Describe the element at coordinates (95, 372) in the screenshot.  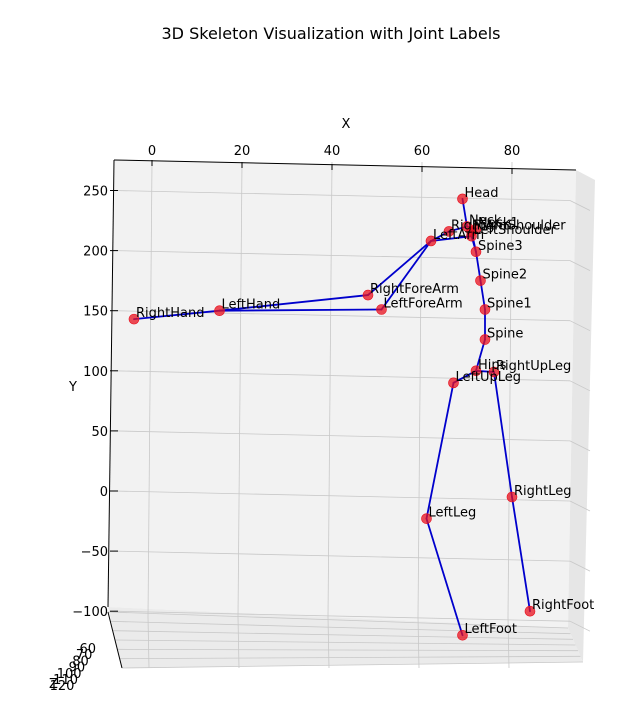
I see `y-tick-label: 100` at that location.